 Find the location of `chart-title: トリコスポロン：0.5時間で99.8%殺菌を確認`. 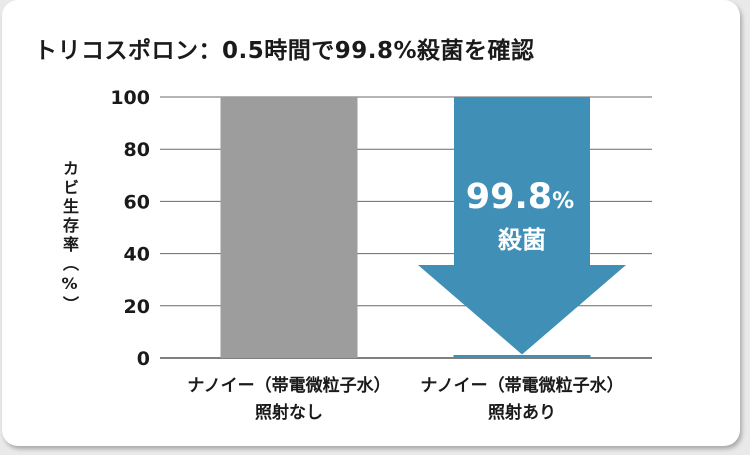

chart-title: トリコスポロン：0.5時間で99.8%殺菌を確認 is located at coordinates (284, 51).